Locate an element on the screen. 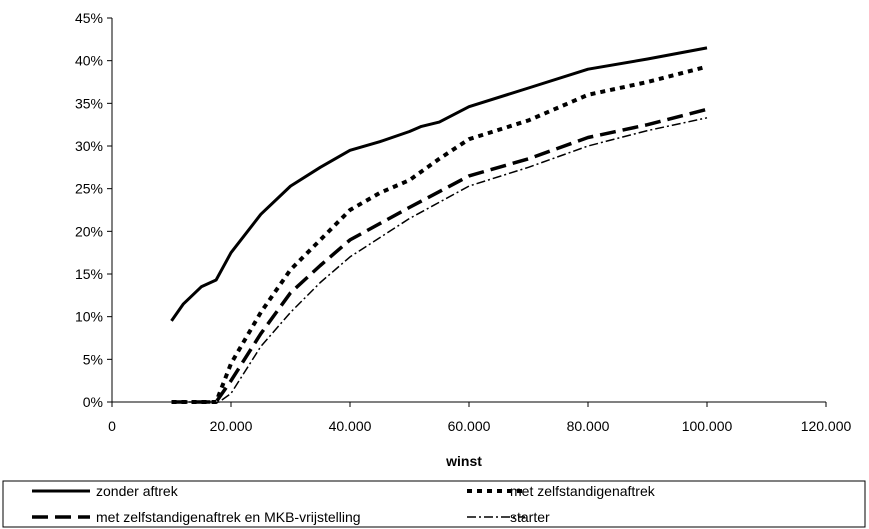 Image resolution: width=869 pixels, height=529 pixels. legend-label: starter is located at coordinates (530, 517).